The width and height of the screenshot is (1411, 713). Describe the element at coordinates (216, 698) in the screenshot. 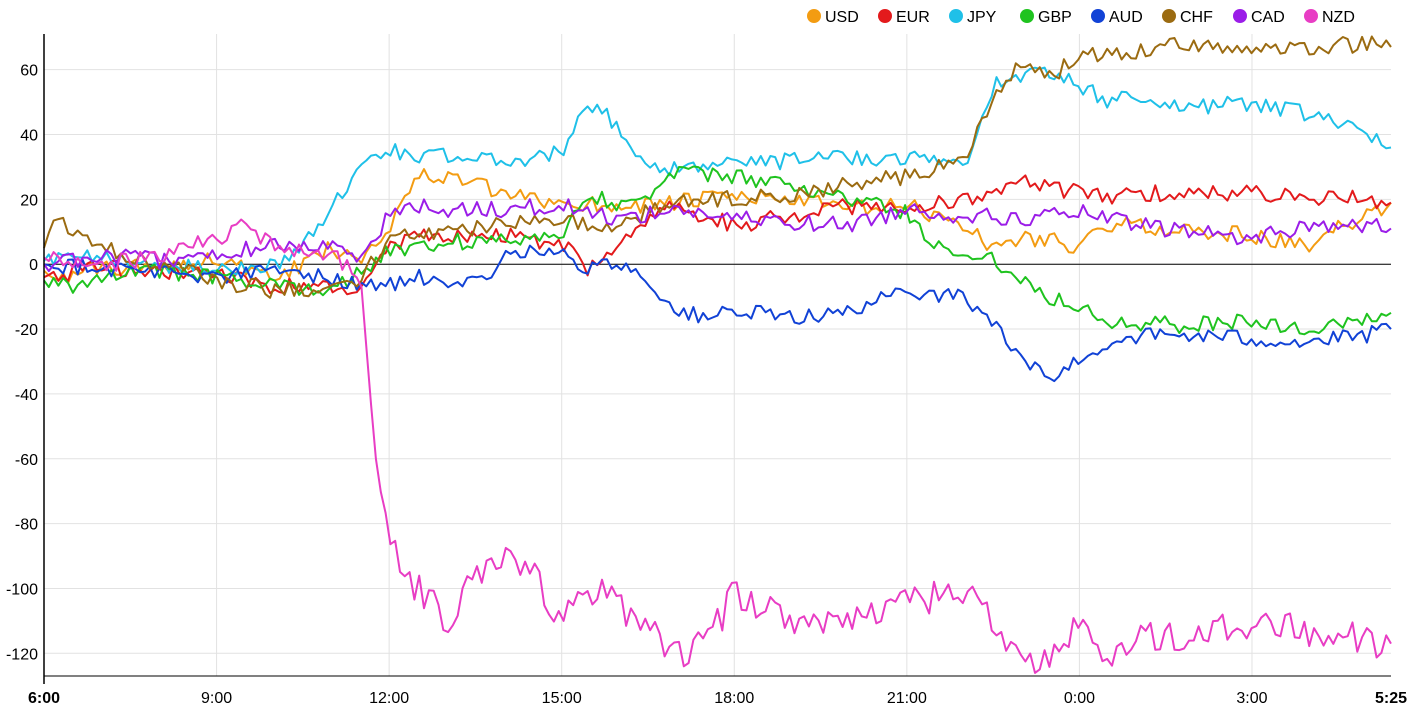

I see `x-tick-label: 9:00` at that location.